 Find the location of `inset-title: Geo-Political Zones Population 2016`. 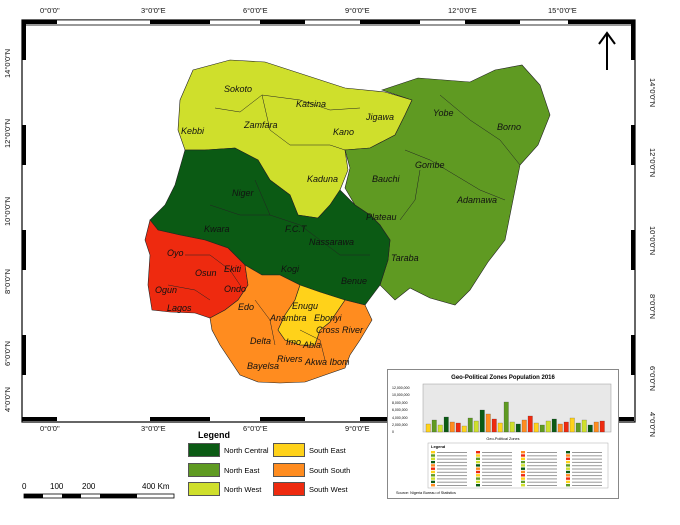

inset-title: Geo-Political Zones Population 2016 is located at coordinates (503, 378).